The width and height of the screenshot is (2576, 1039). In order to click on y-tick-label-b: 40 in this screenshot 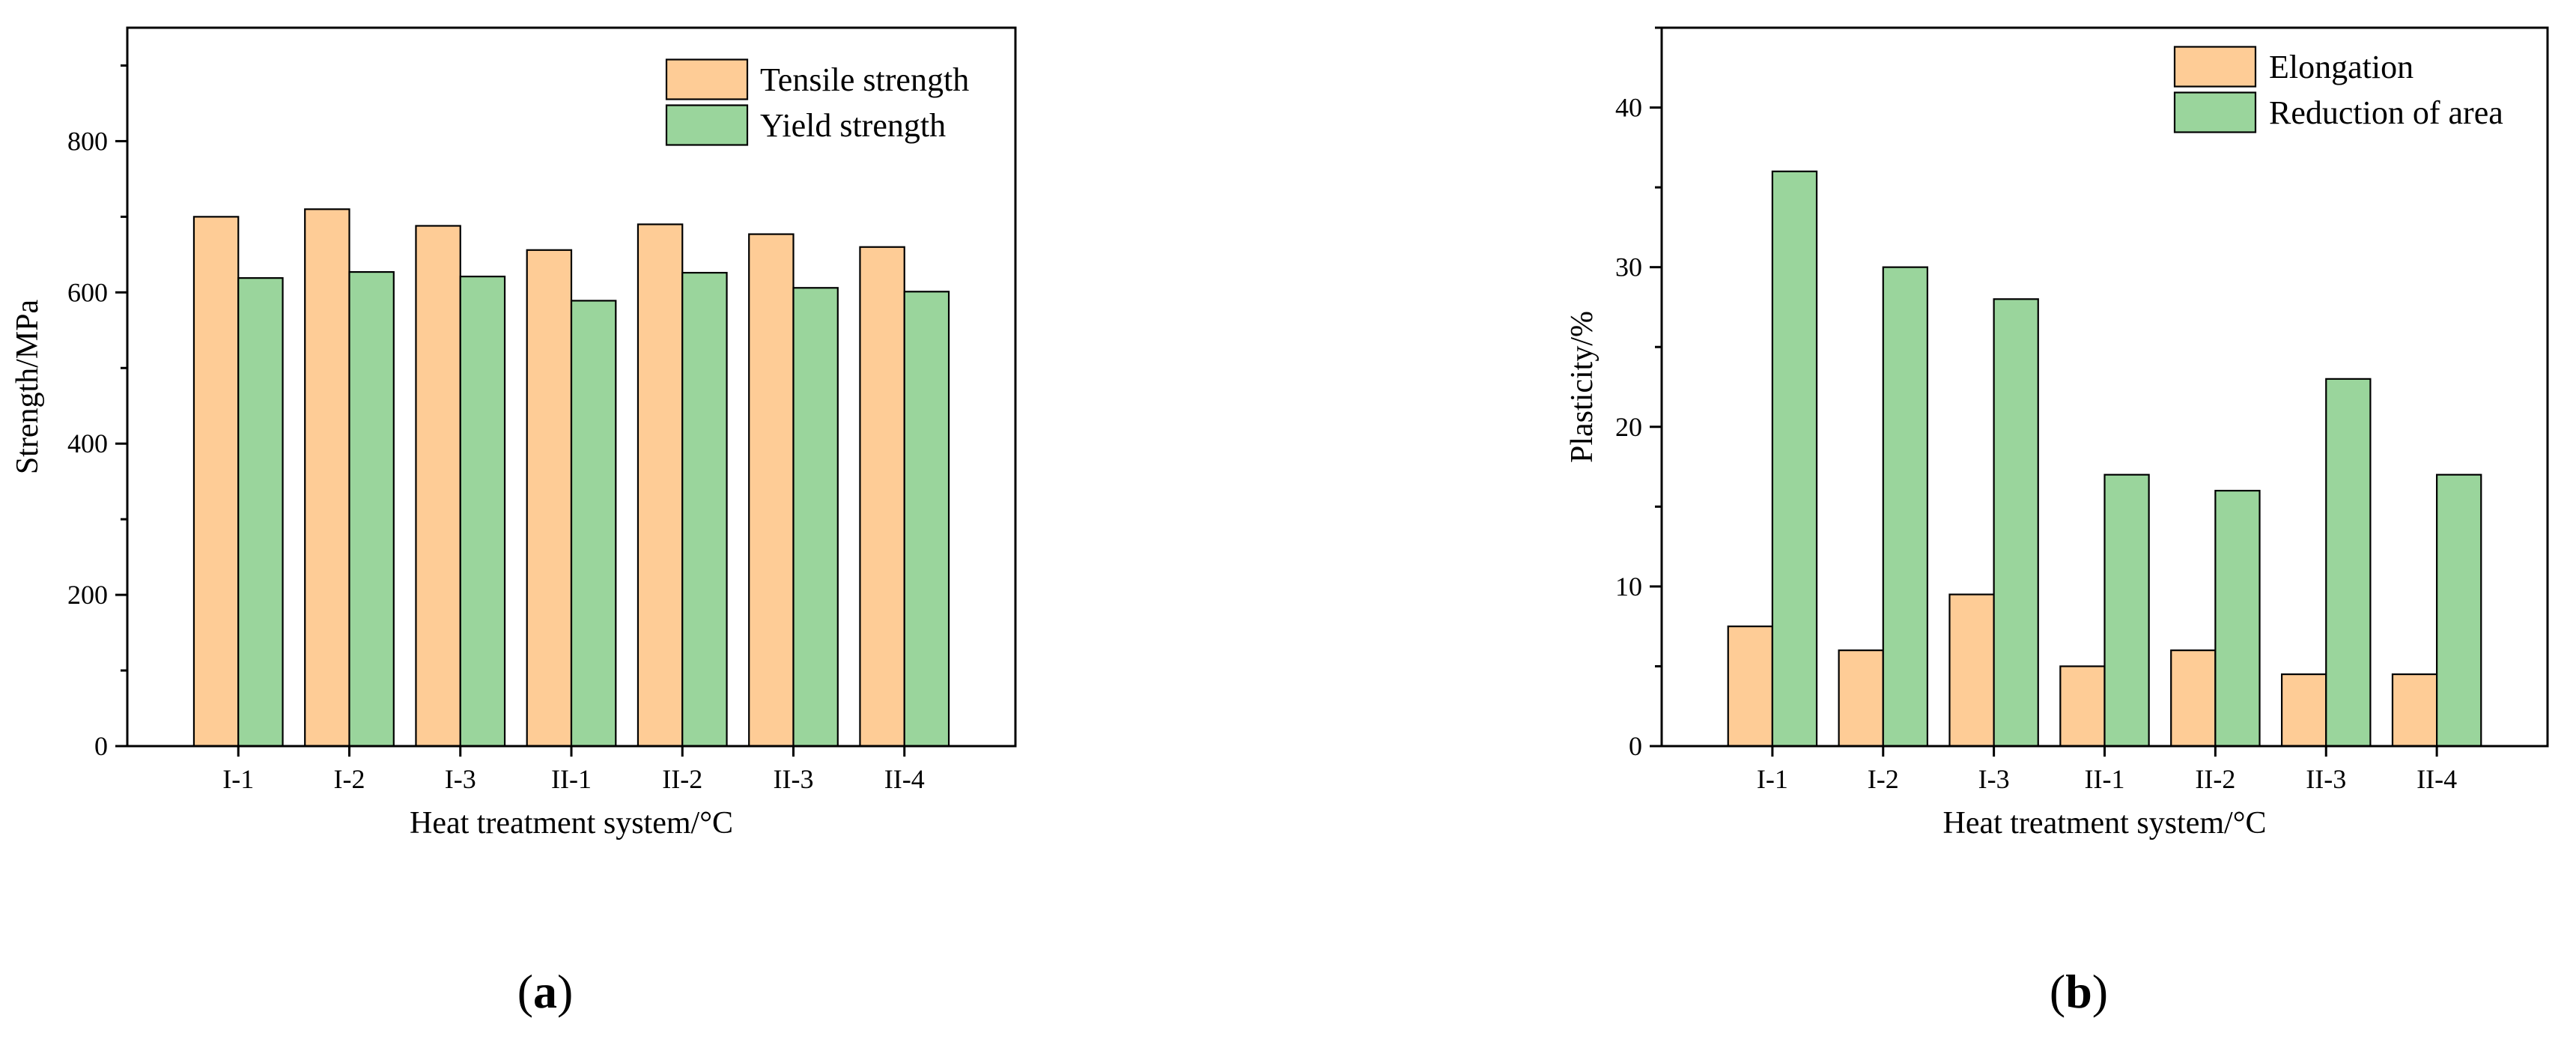, I will do `click(1628, 108)`.